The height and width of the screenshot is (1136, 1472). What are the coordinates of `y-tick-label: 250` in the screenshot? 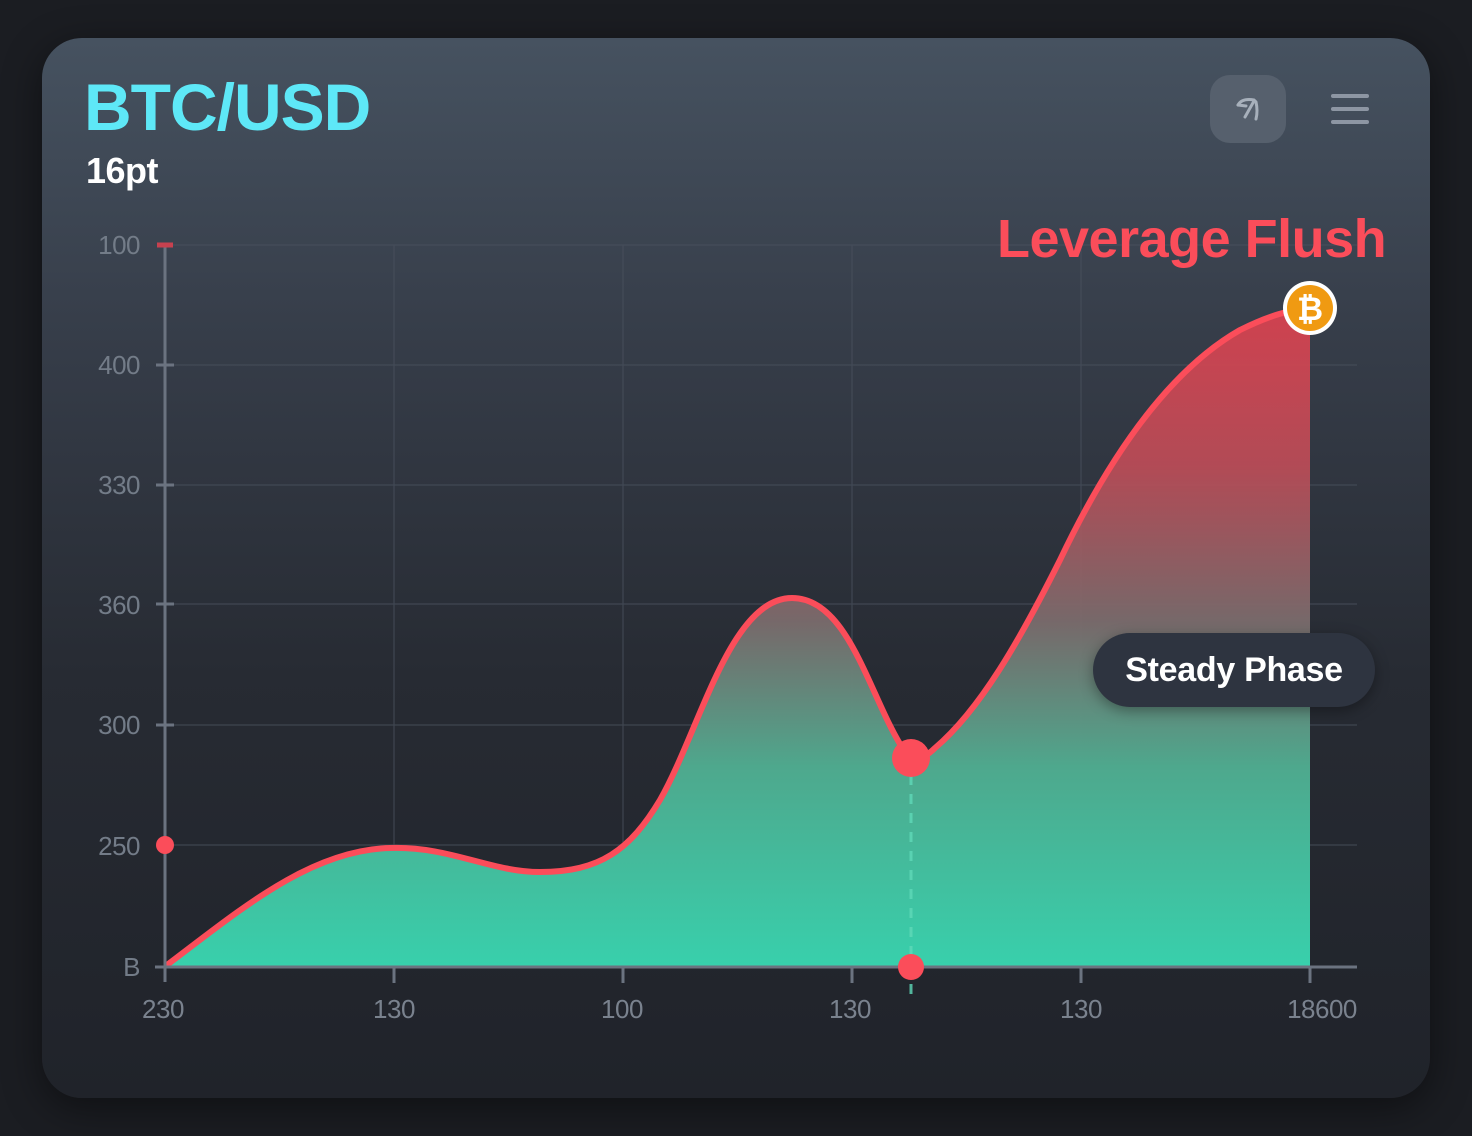 It's located at (119, 846).